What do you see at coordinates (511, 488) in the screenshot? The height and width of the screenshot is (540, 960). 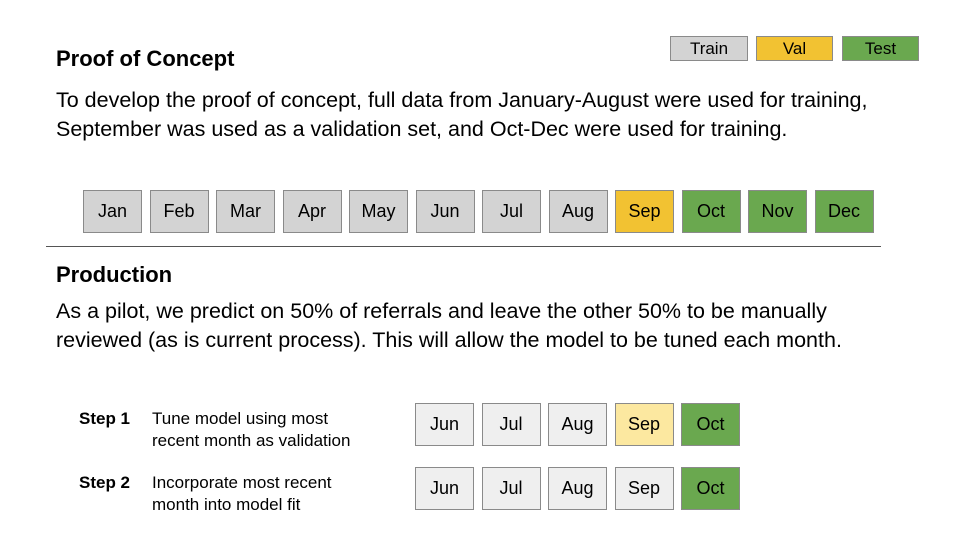 I see `step-2-month-jul: Jul` at bounding box center [511, 488].